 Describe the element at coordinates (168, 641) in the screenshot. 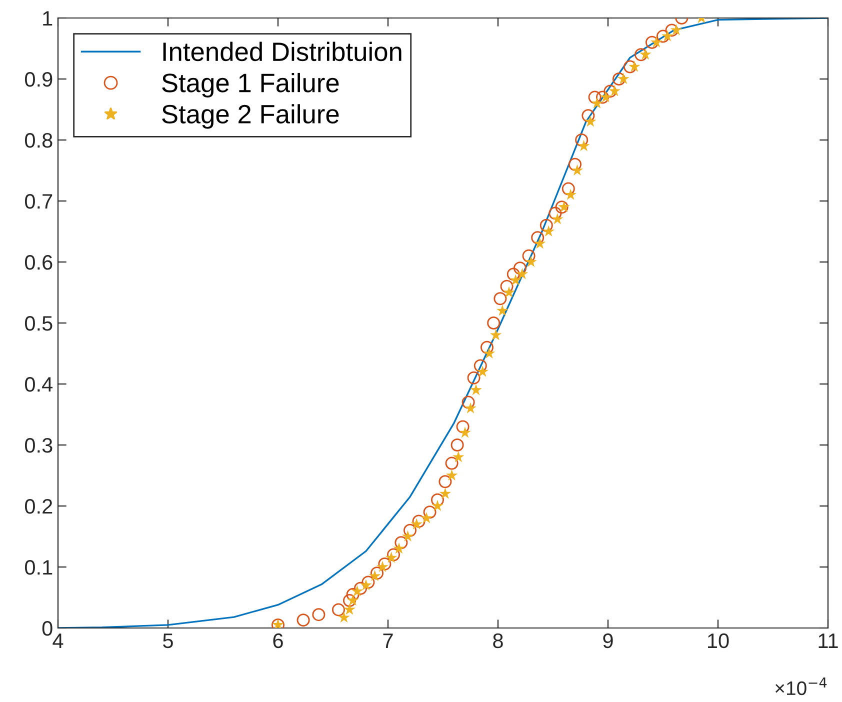

I see `x-tick-label: 5` at that location.